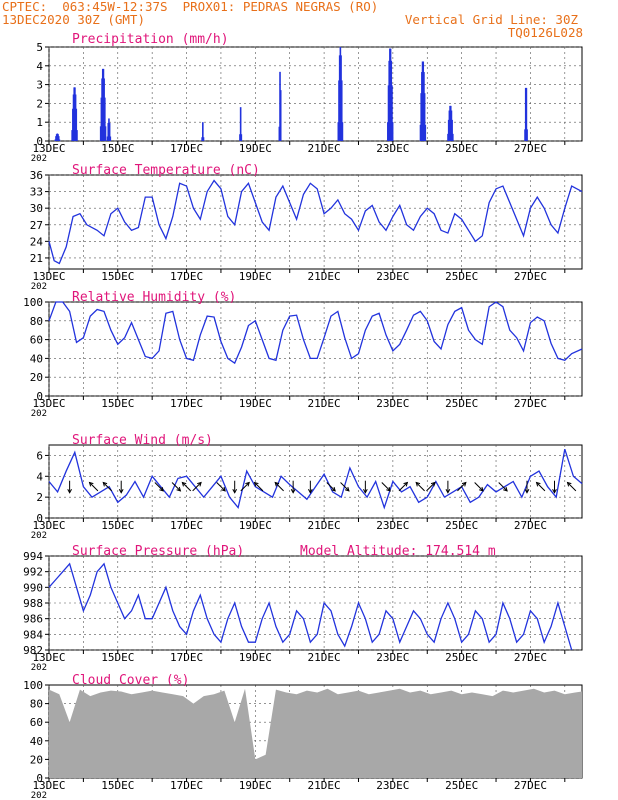 The width and height of the screenshot is (618, 800). I want to click on panel-title: Surface Wind (m/s), so click(142, 440).